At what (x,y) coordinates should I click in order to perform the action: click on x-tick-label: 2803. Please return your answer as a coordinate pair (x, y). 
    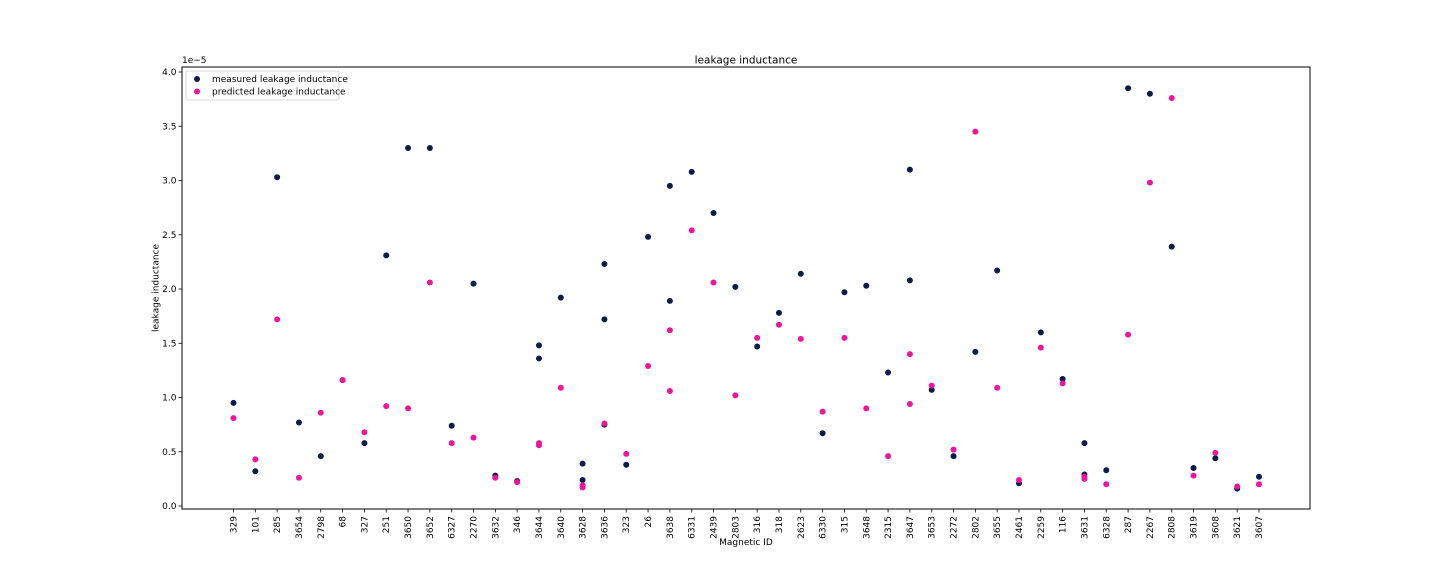
    Looking at the image, I should click on (736, 527).